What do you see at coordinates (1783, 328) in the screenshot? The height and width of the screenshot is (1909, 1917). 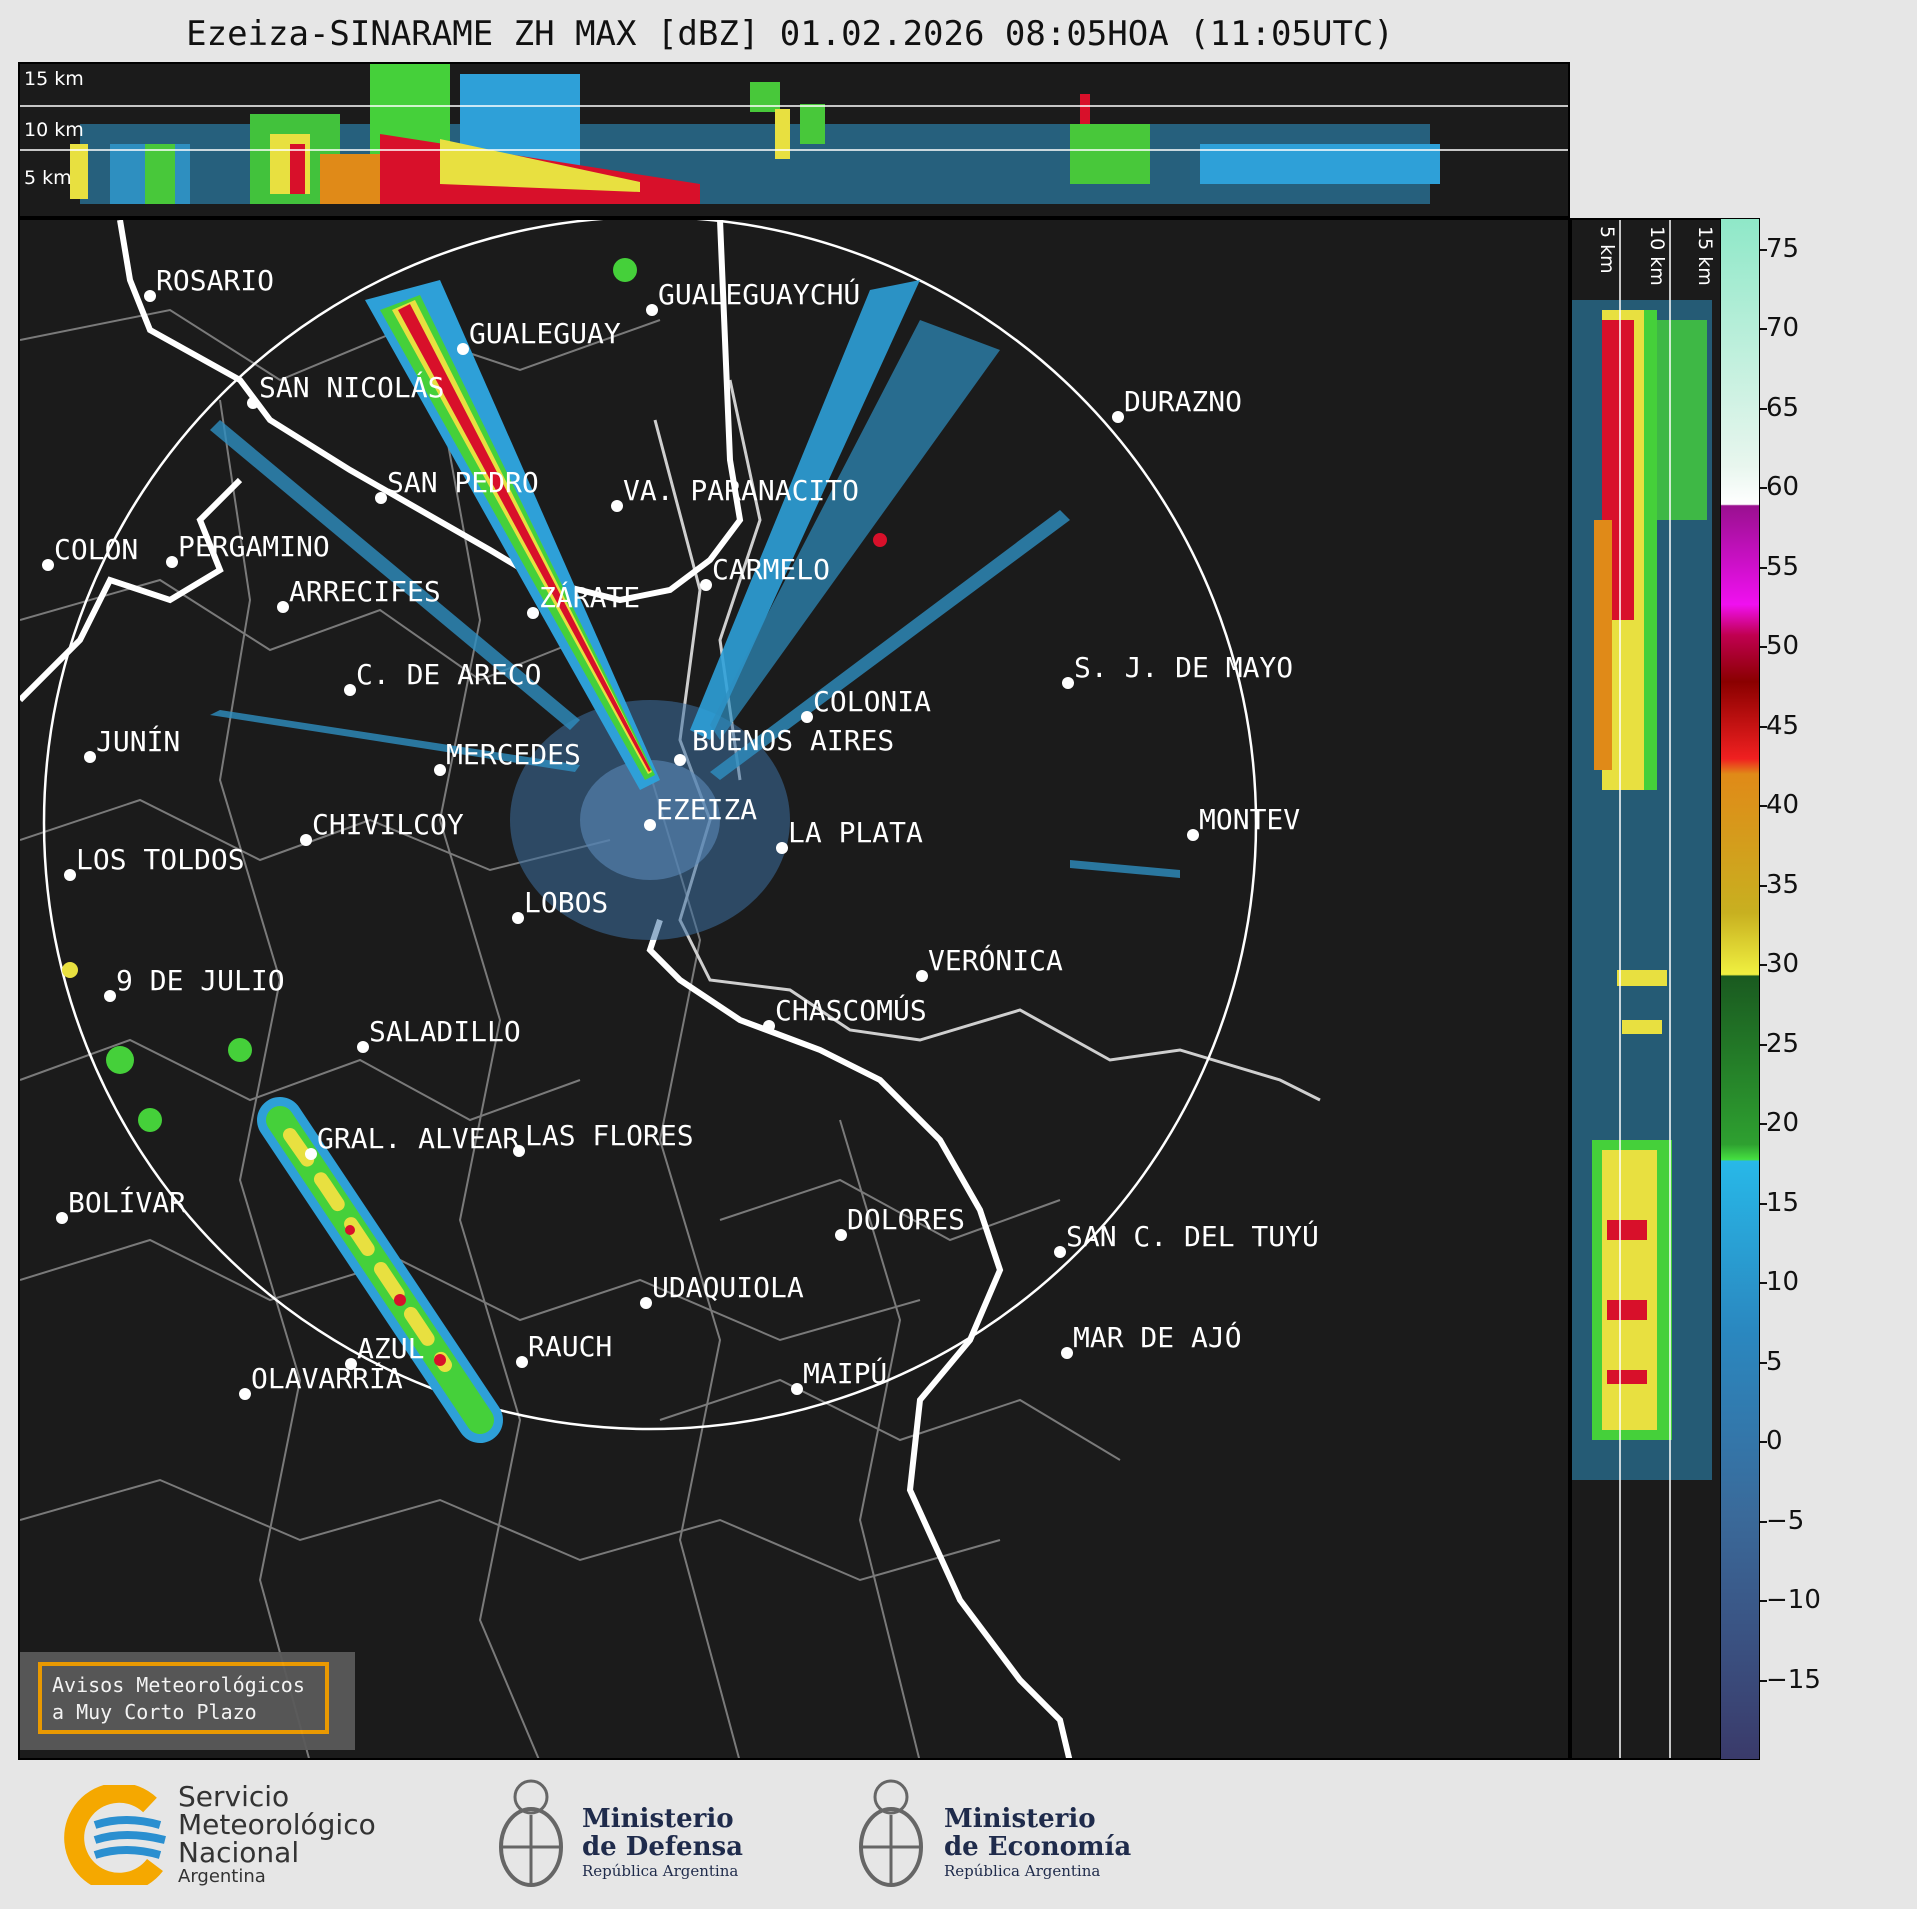 I see `colorbar-tick-label: 70` at bounding box center [1783, 328].